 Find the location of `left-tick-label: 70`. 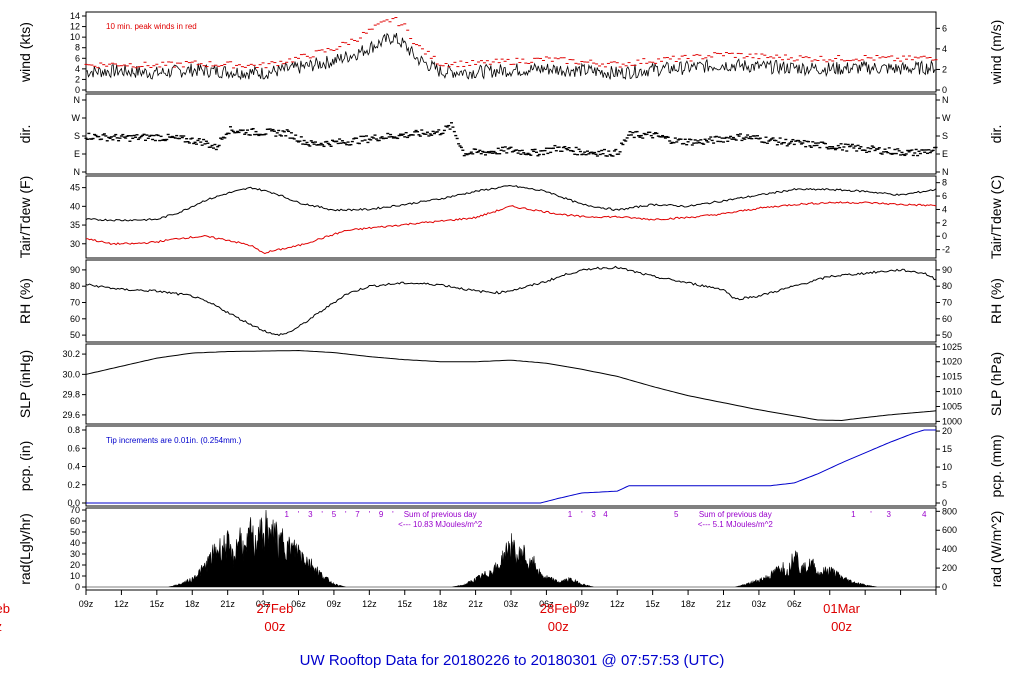

left-tick-label: 70 is located at coordinates (75, 303).